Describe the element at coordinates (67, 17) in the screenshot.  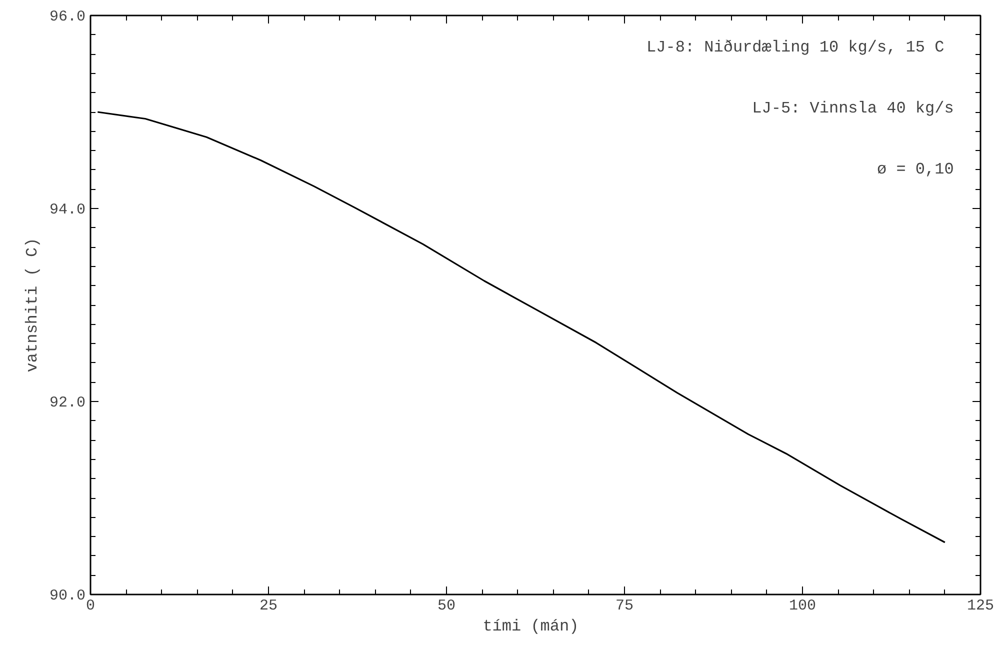
I see `y-tick-label: 96.0` at that location.